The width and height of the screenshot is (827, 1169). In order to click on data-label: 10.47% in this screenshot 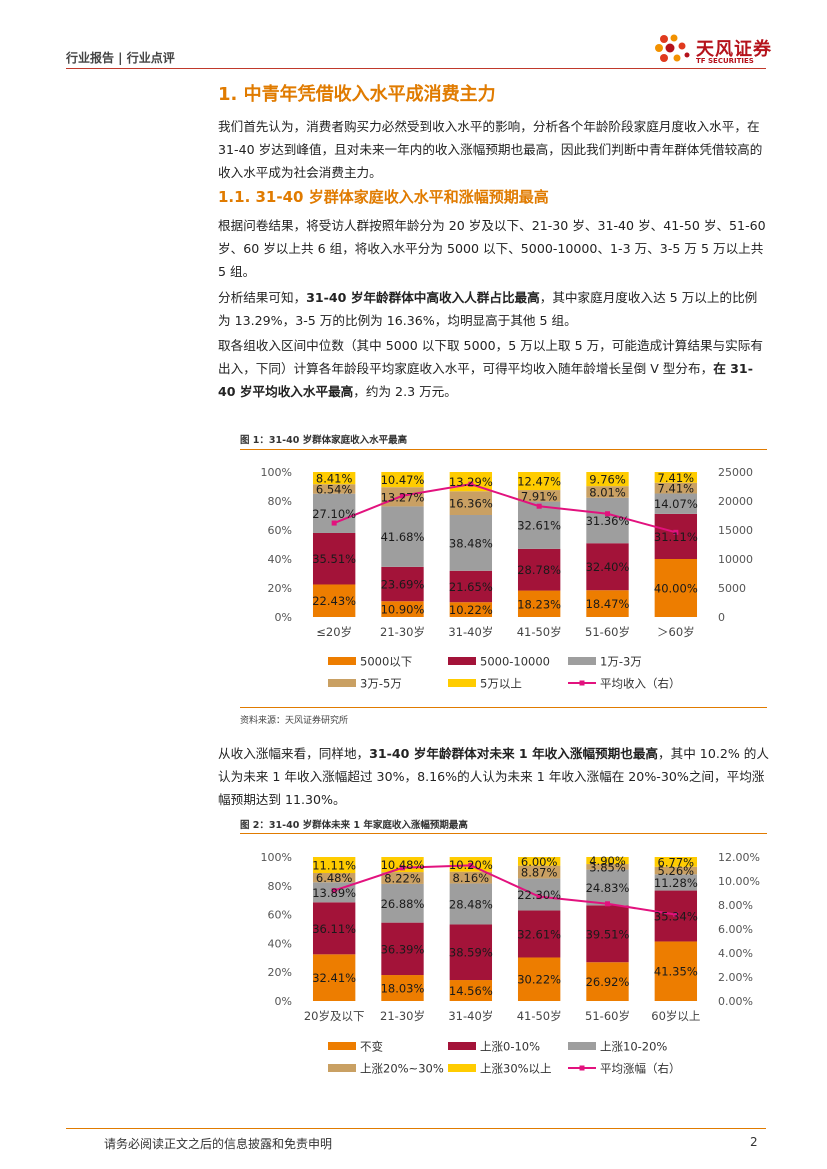, I will do `click(403, 480)`.